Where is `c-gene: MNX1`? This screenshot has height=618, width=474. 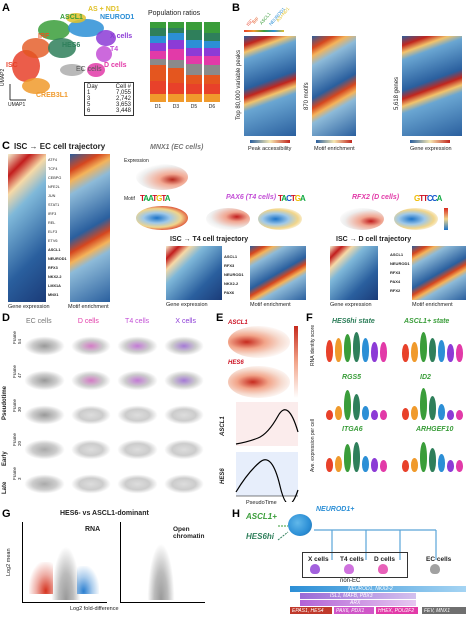 c-gene: MNX1 is located at coordinates (53, 295).